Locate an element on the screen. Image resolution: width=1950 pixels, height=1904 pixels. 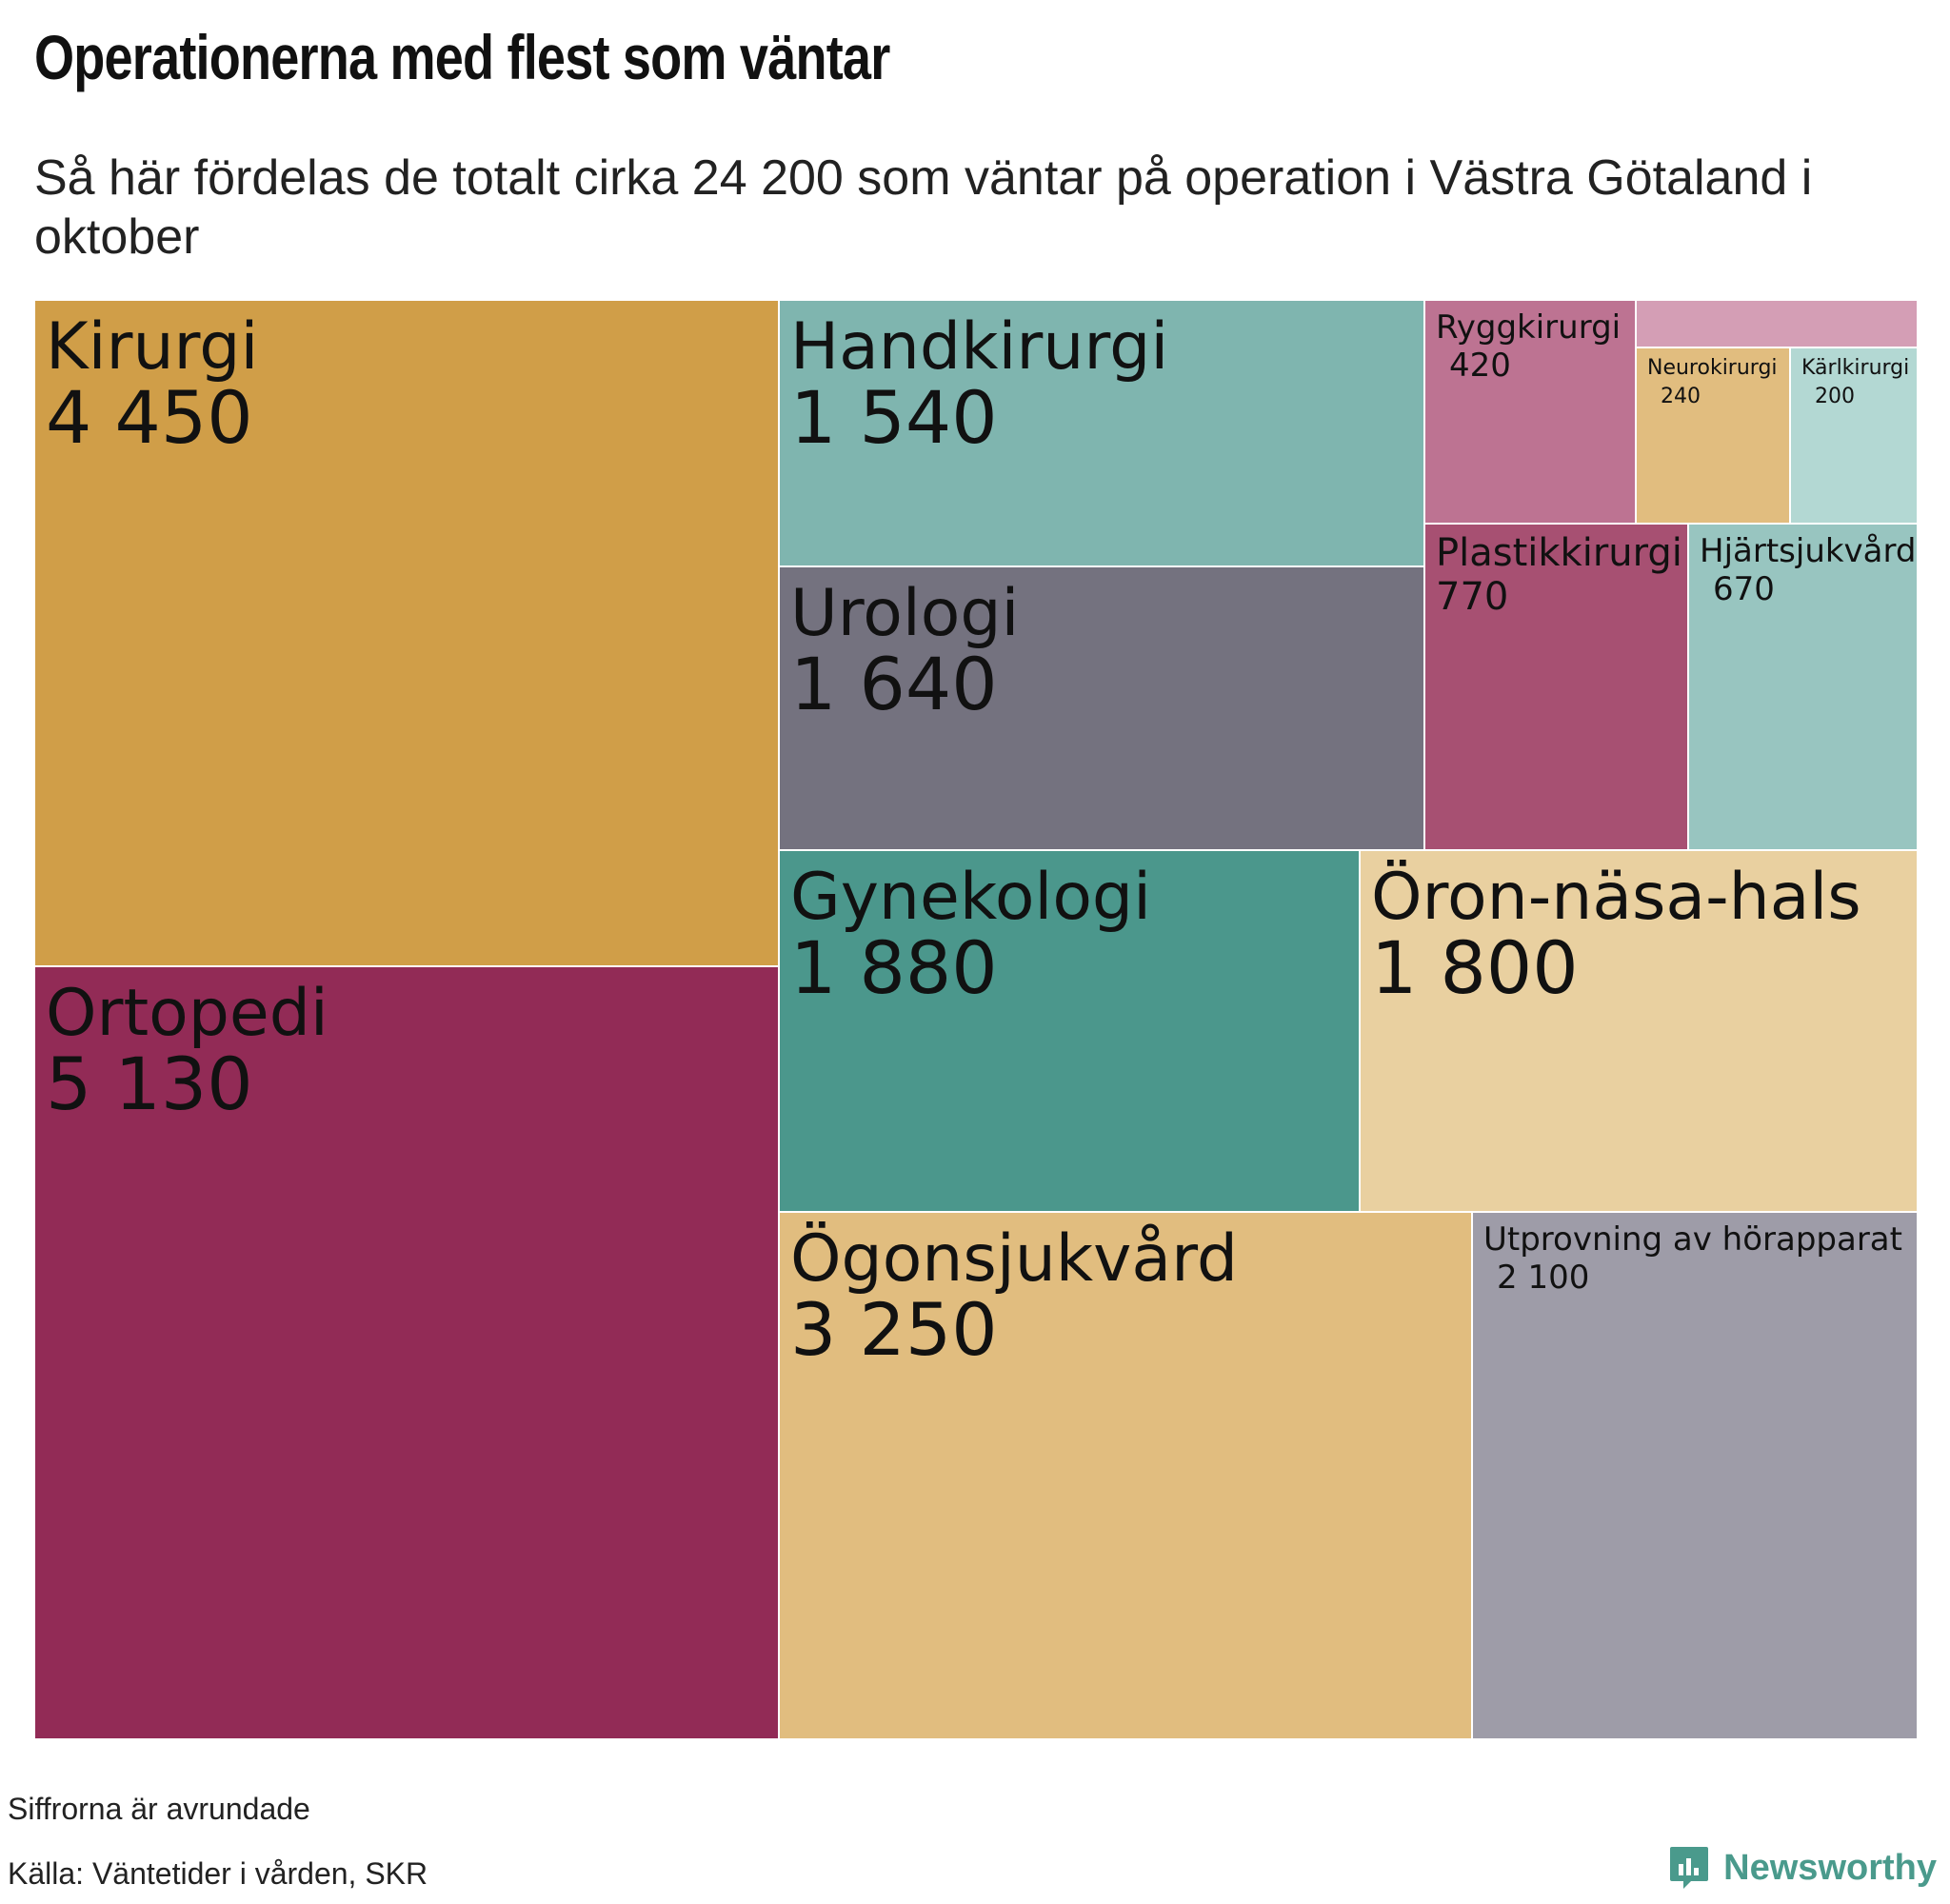
treemap-cell-label: Gynekologi is located at coordinates (970, 897).